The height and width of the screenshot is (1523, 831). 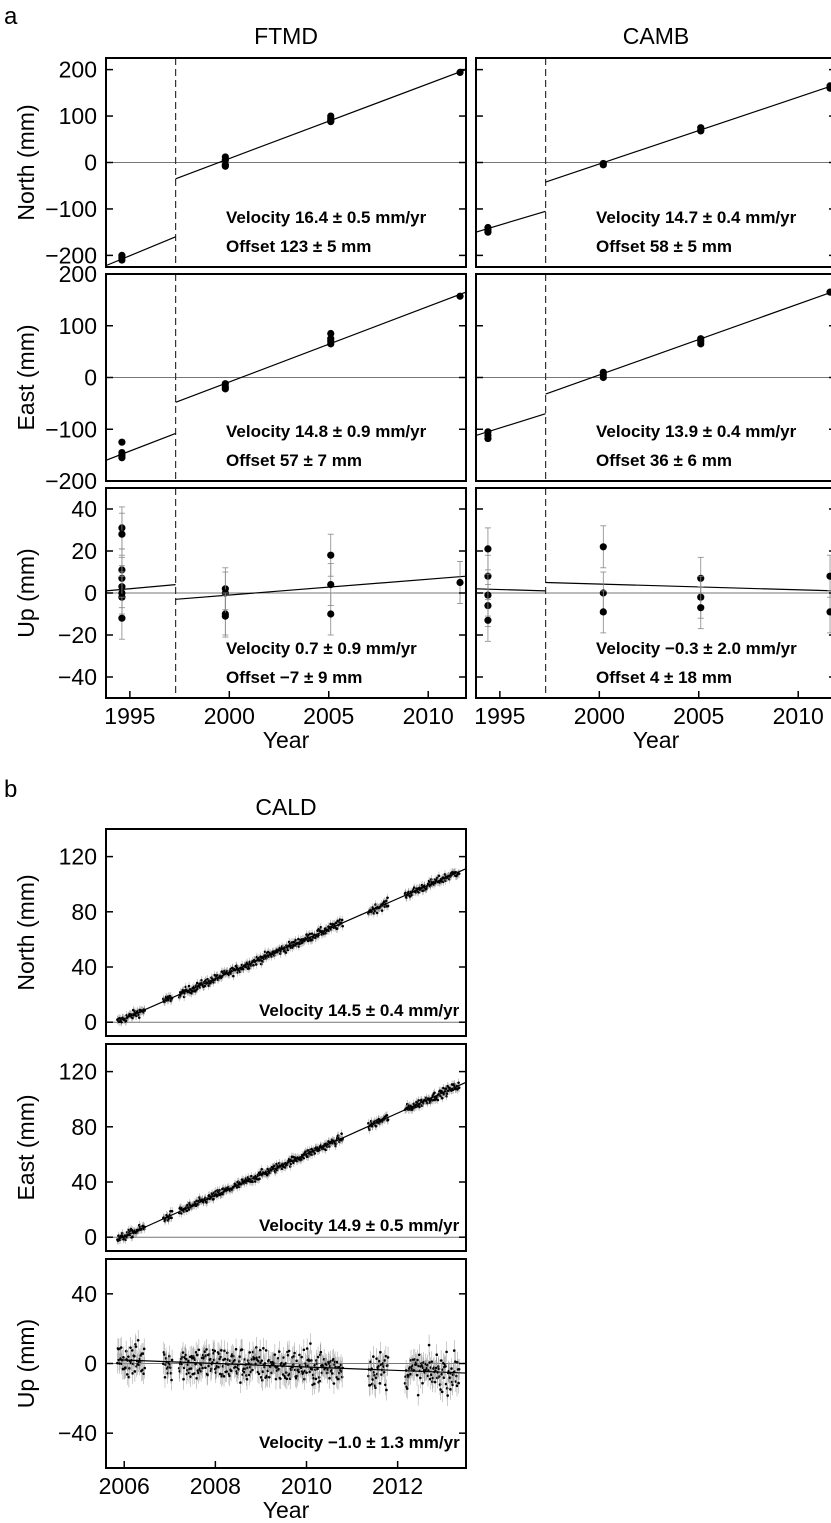 I want to click on y-tick-label: −20, so click(x=77, y=635).